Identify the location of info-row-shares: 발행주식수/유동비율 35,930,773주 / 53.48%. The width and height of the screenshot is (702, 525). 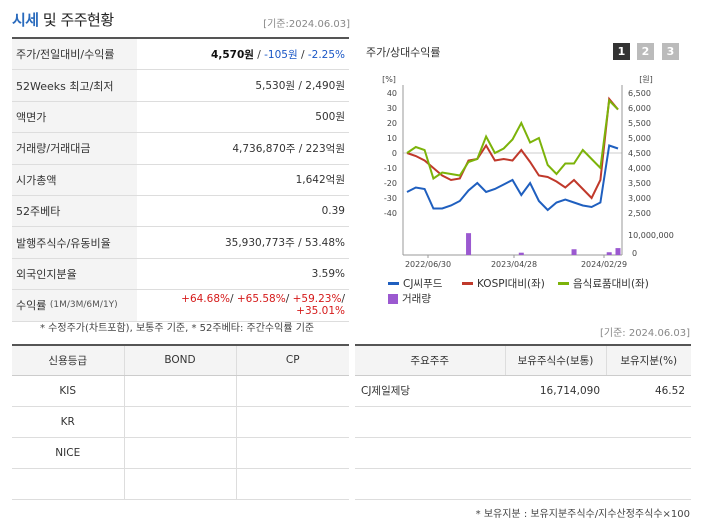
(180, 243).